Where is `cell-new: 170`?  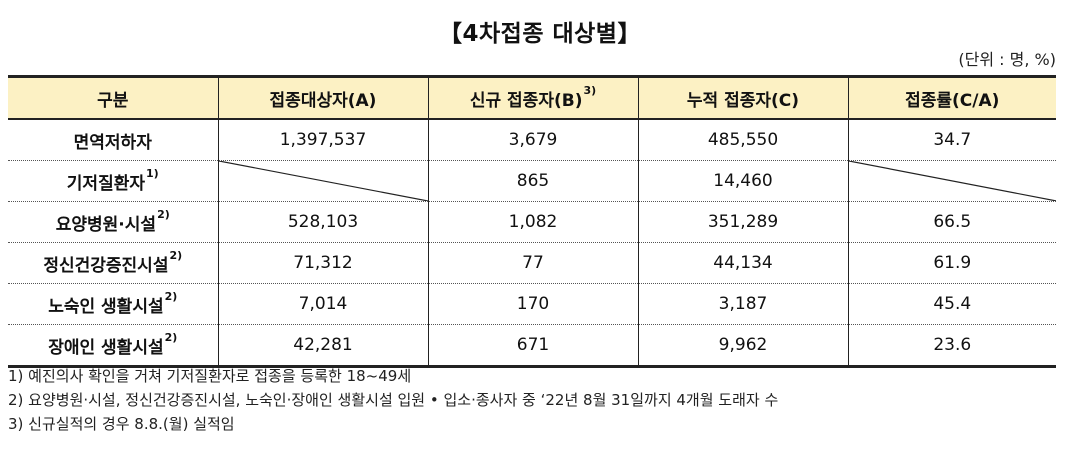
cell-new: 170 is located at coordinates (533, 304).